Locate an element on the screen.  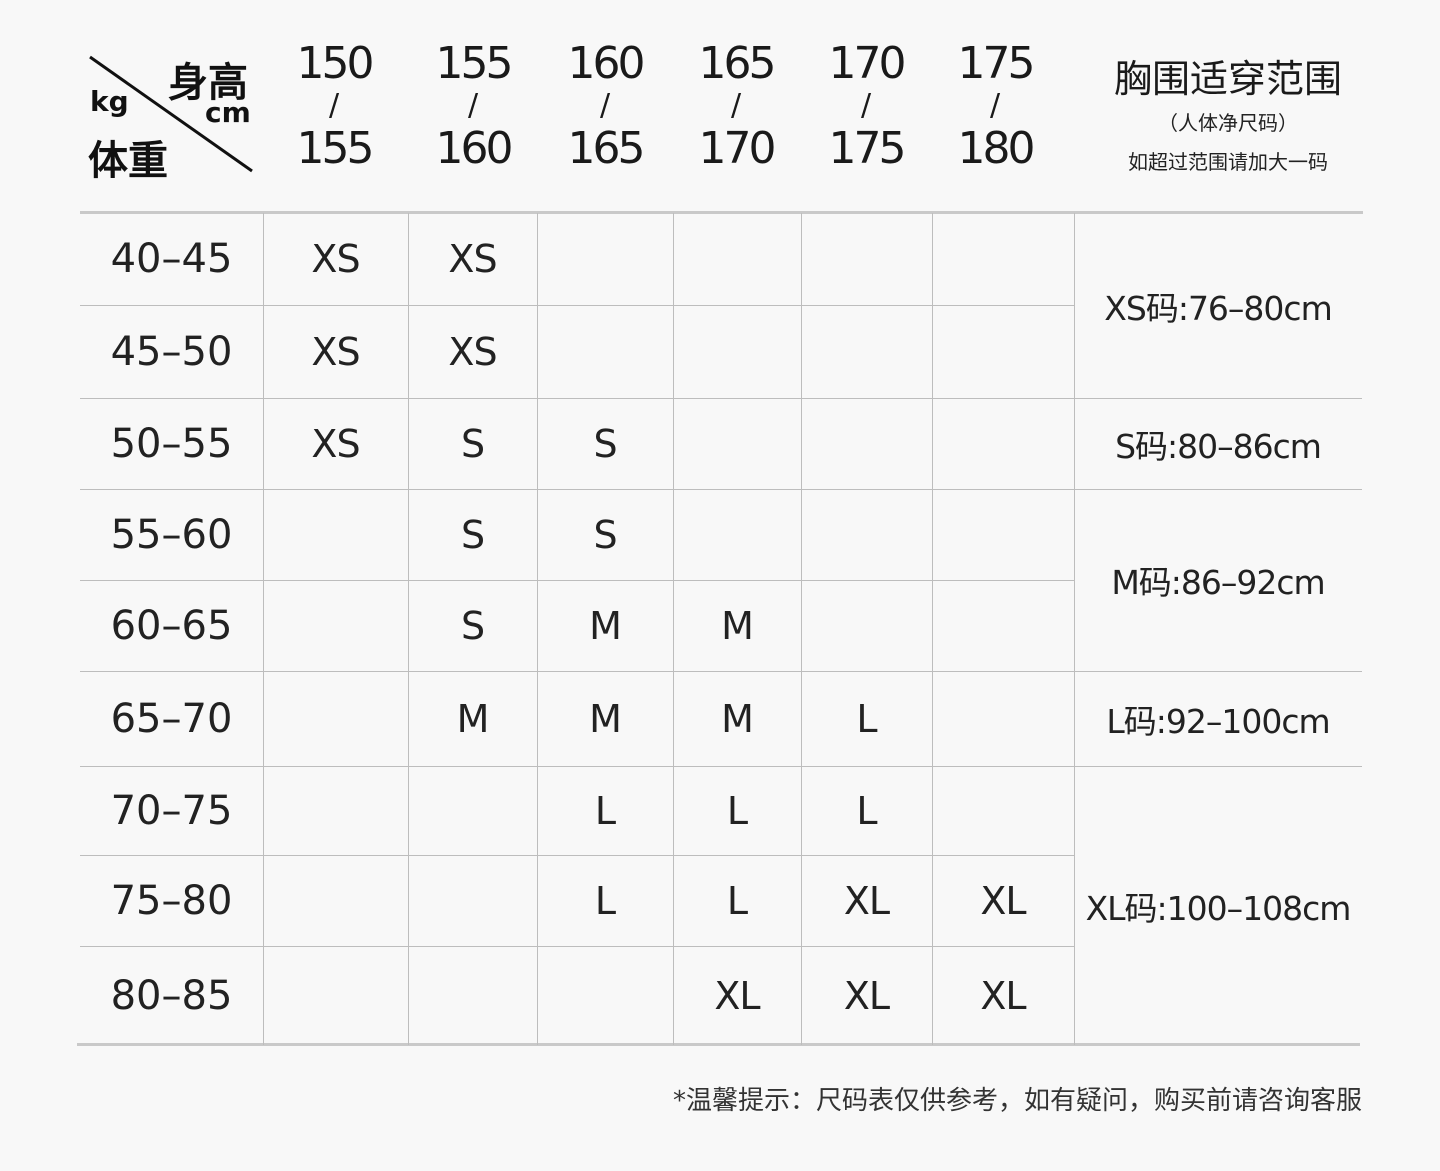
height-range-from: 155 is located at coordinates (474, 63).